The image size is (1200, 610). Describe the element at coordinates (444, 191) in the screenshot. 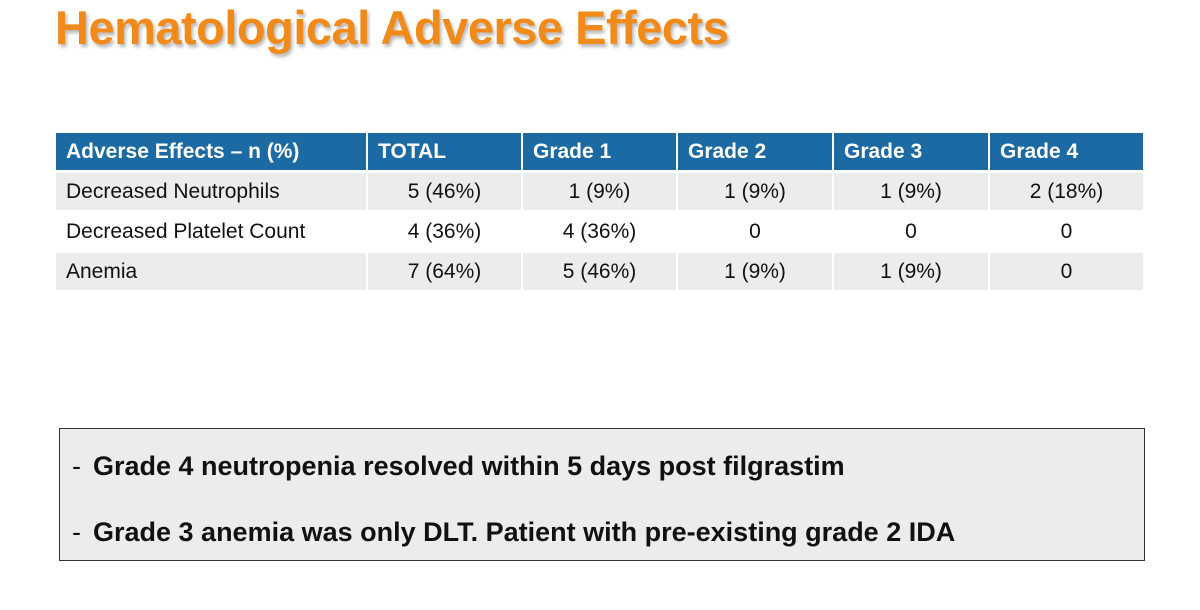

I see `cell-total: 5 (46%)` at that location.